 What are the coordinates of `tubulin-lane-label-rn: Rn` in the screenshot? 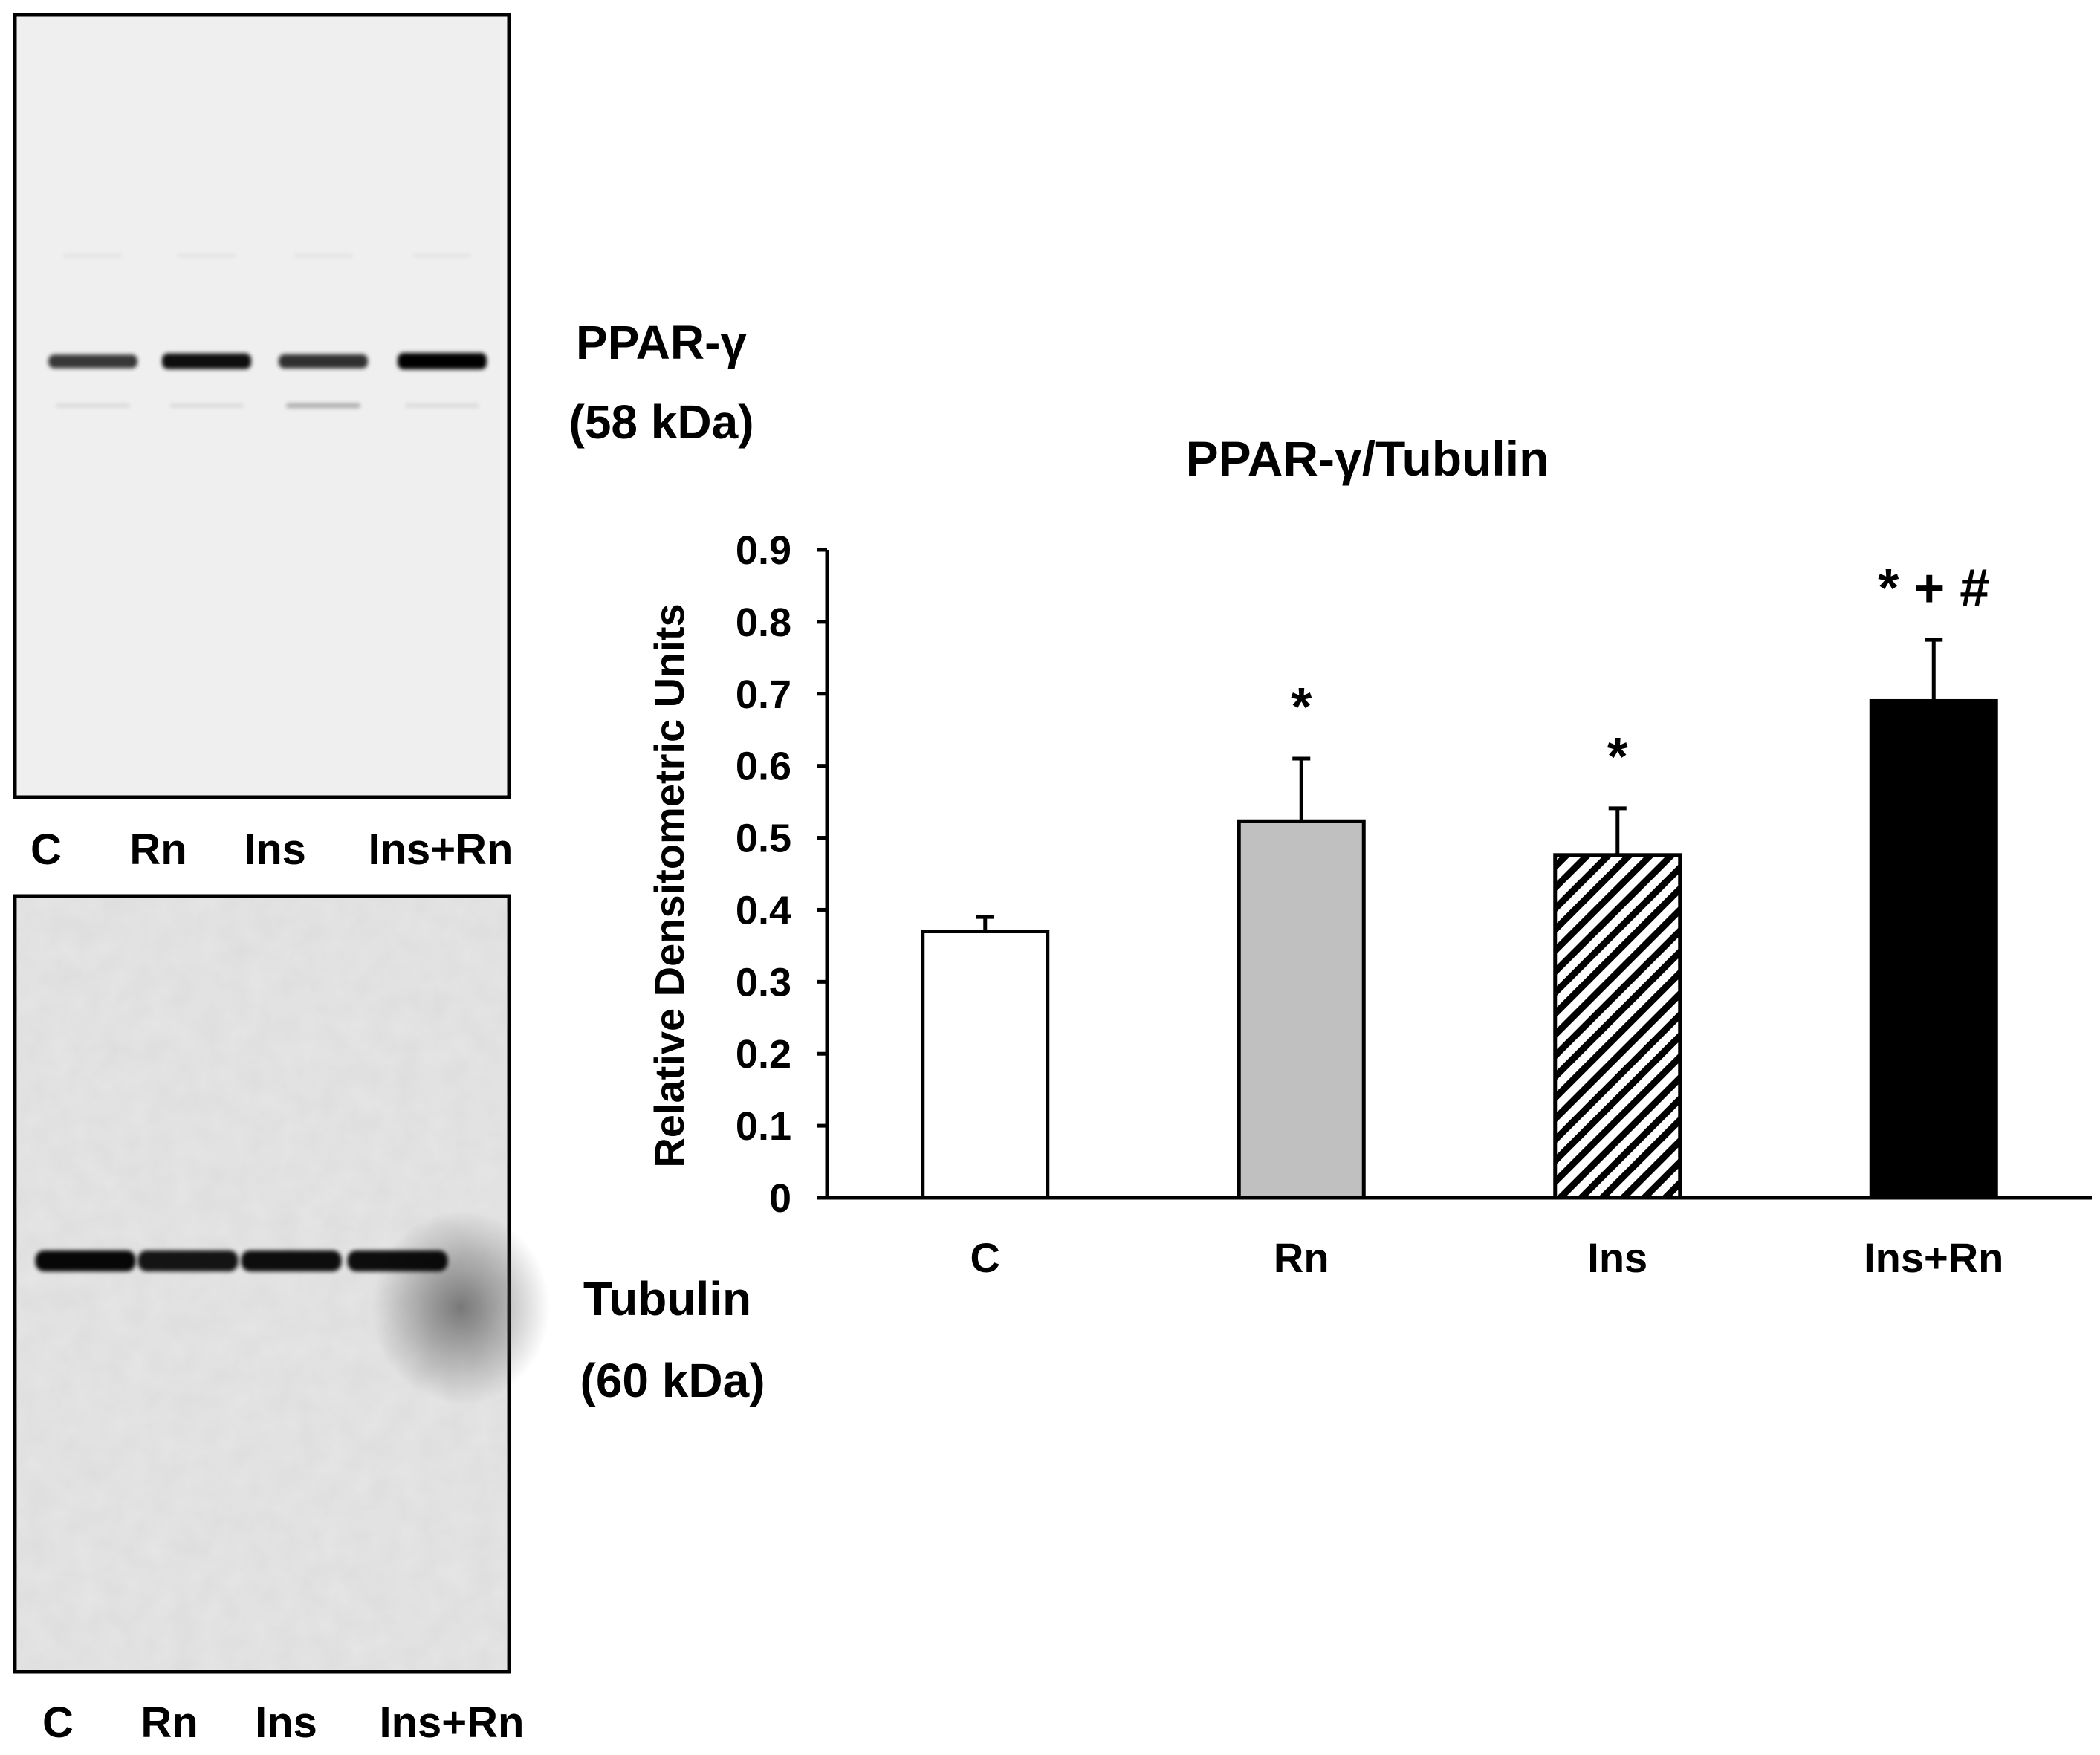 It's located at (169, 1723).